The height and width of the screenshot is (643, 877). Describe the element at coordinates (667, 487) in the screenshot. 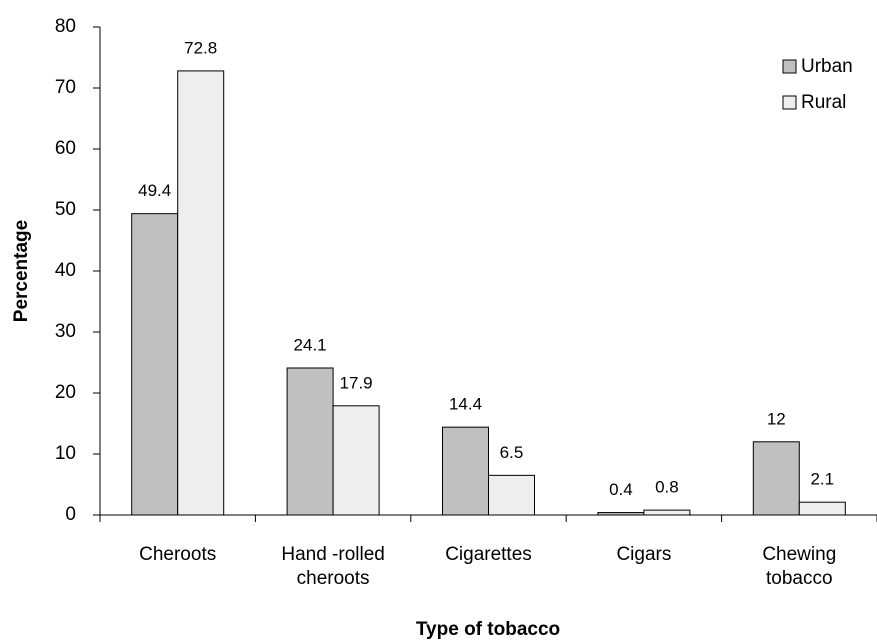

I see `value-label: 0.8` at that location.